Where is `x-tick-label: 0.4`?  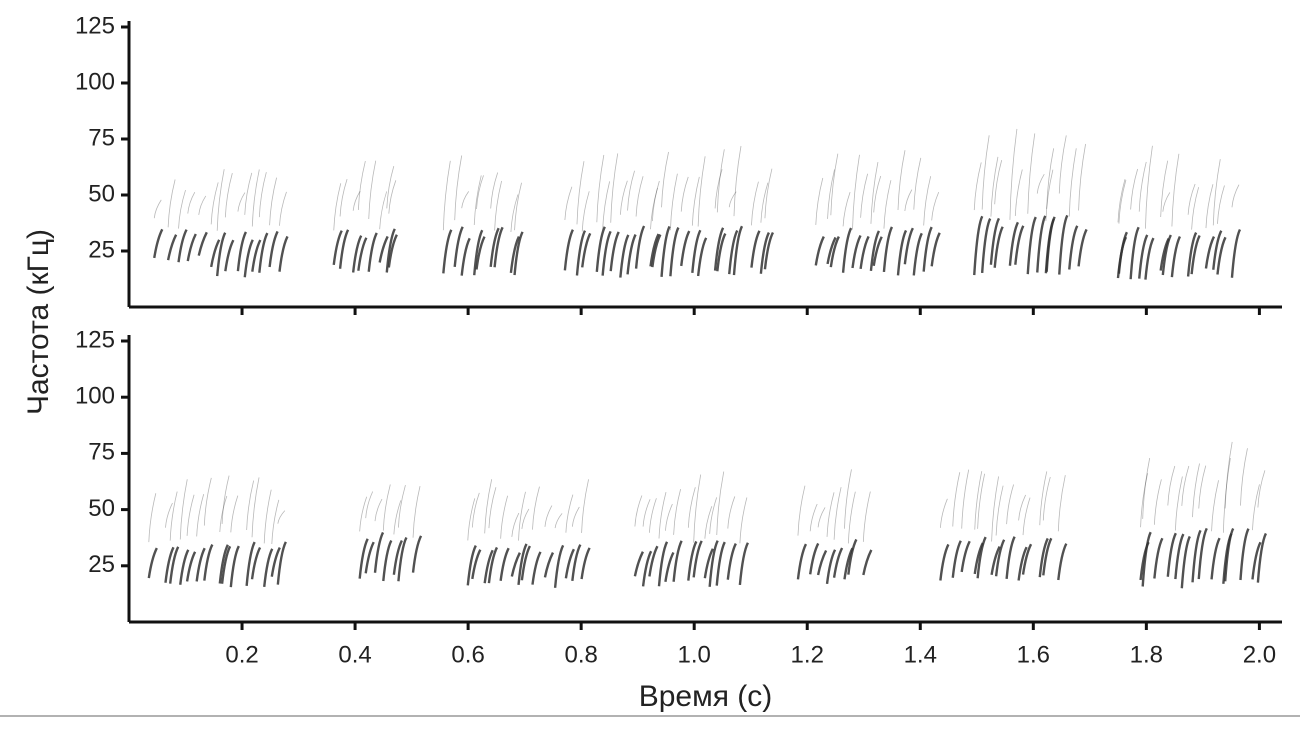
x-tick-label: 0.4 is located at coordinates (354, 654).